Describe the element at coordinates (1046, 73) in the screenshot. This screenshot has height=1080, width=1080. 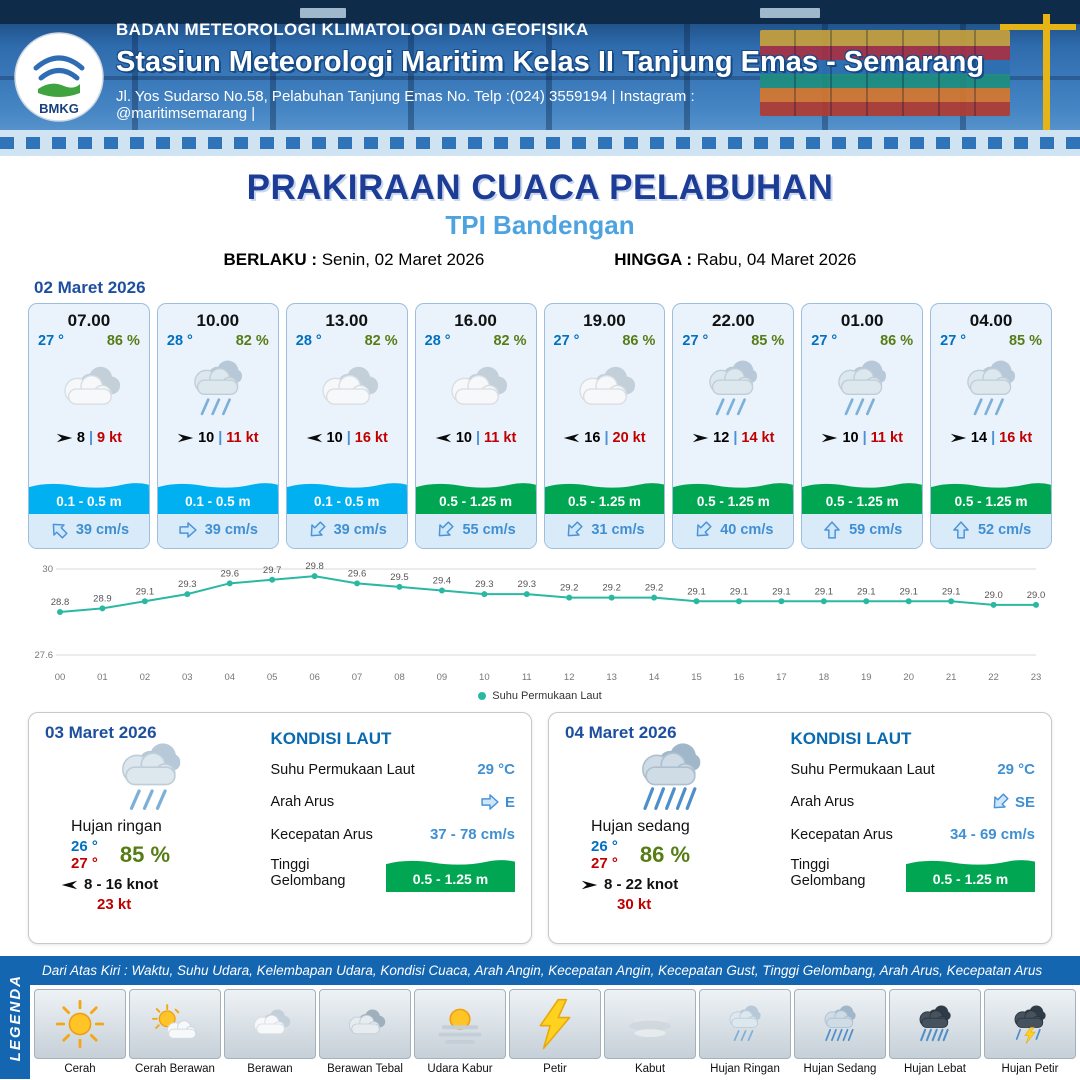
I see `crane-icon` at that location.